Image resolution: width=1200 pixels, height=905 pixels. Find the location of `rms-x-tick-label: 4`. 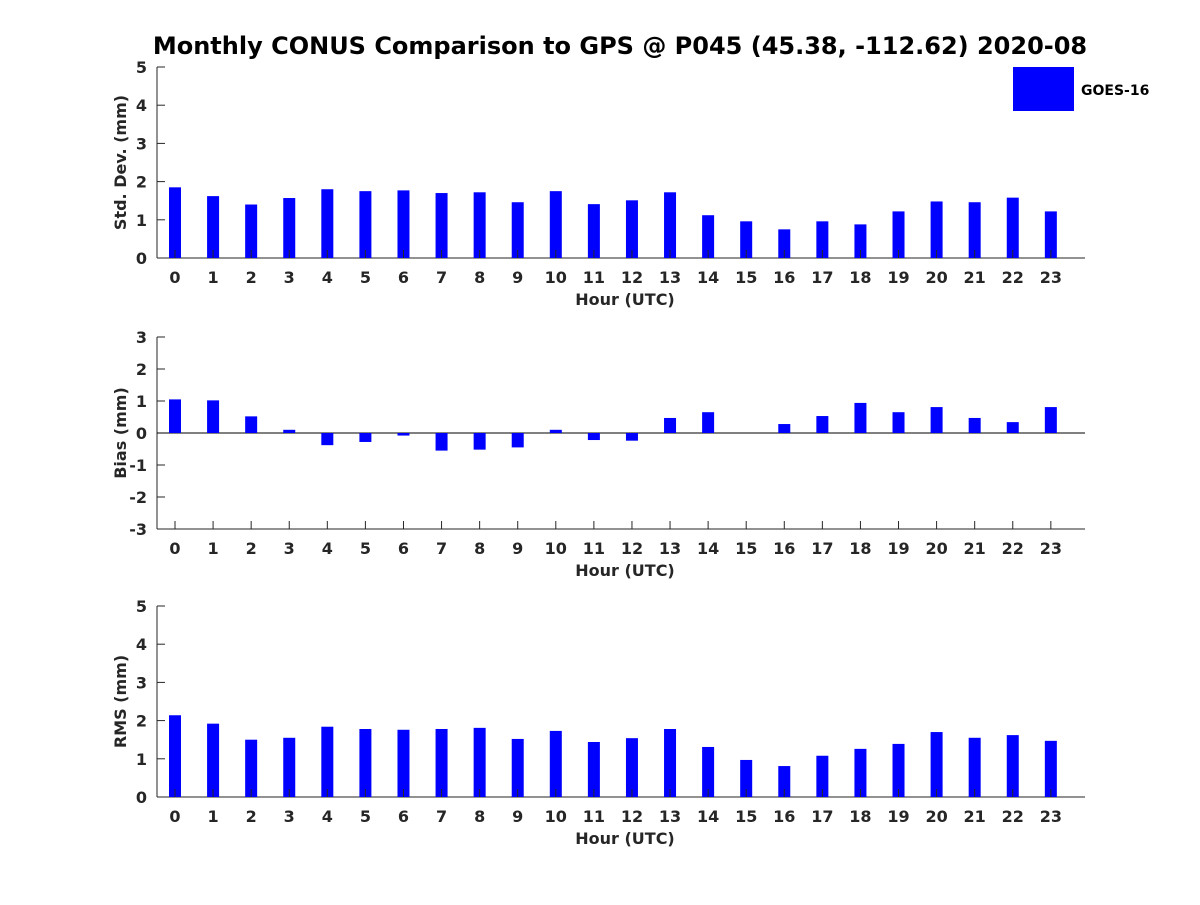

rms-x-tick-label: 4 is located at coordinates (327, 816).